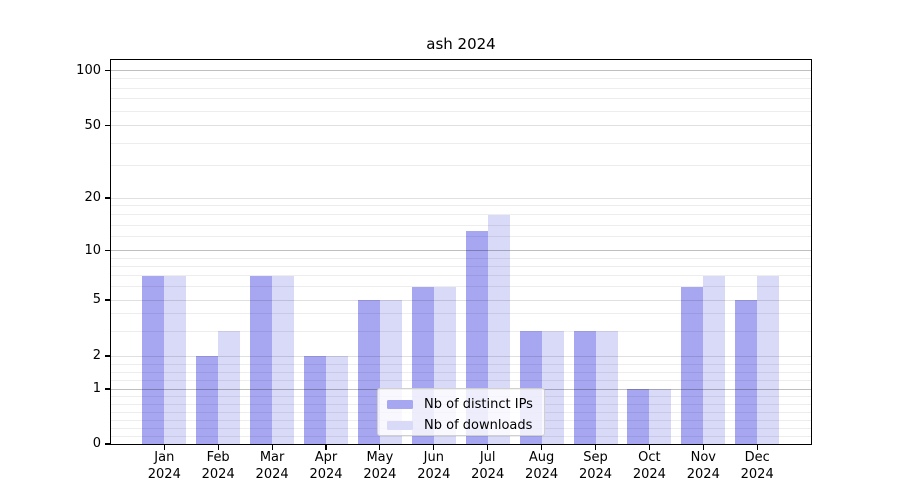 This screenshot has width=900, height=500. What do you see at coordinates (96, 443) in the screenshot?
I see `y-tick-label-0: 0` at bounding box center [96, 443].